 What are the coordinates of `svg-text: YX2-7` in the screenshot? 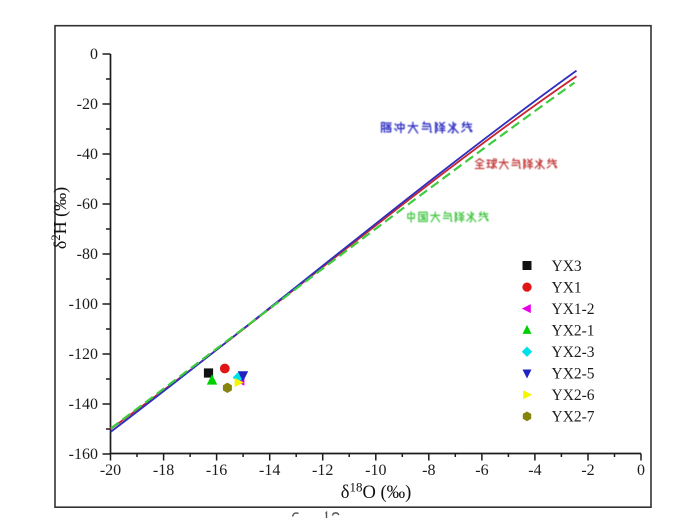 It's located at (573, 417).